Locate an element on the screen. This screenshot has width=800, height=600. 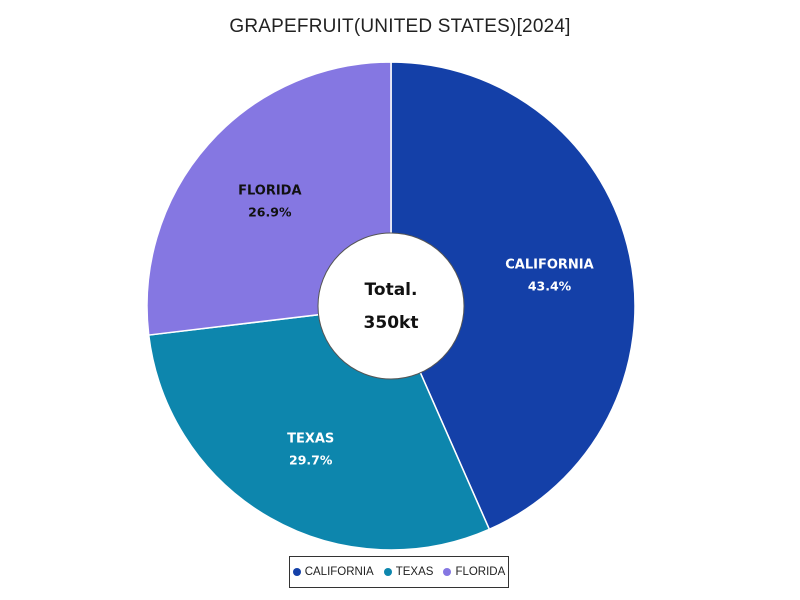
legend: CALIFORNIA TEXAS FLORIDA is located at coordinates (399, 572).